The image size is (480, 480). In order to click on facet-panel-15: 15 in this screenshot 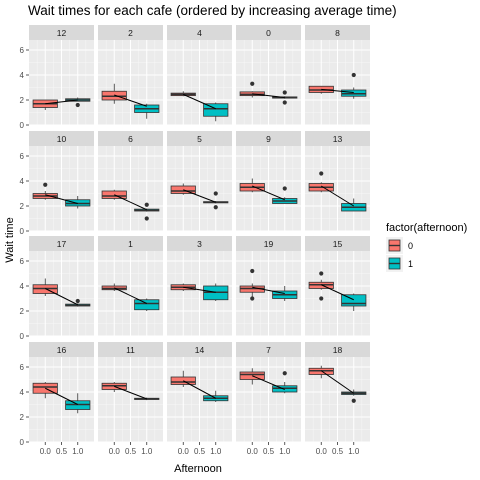, I will do `click(337, 286)`.